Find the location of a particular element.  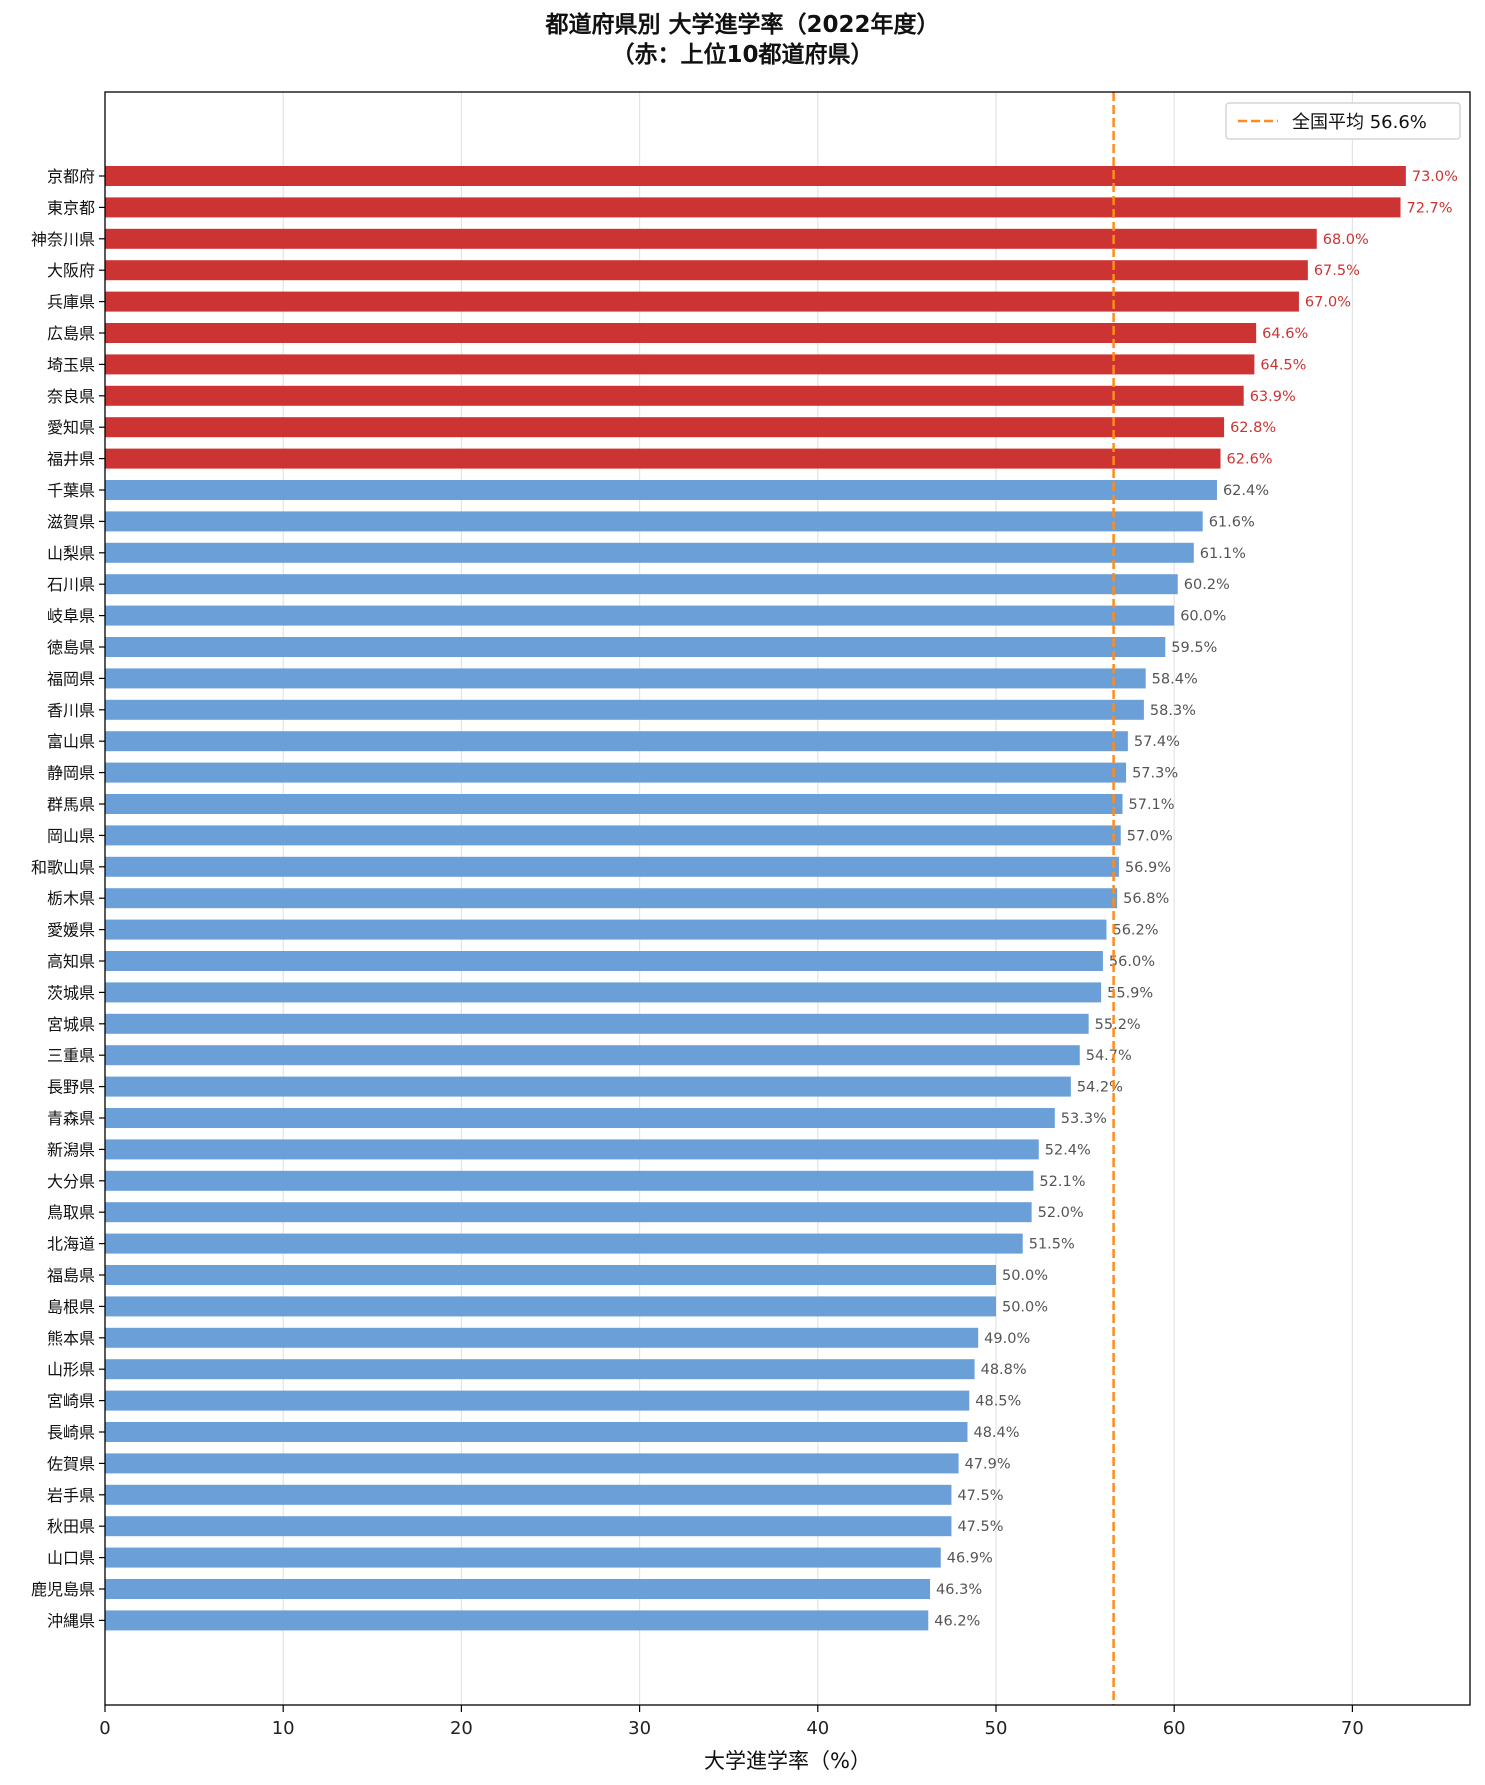

category-label: 宮崎県 is located at coordinates (71, 1401).